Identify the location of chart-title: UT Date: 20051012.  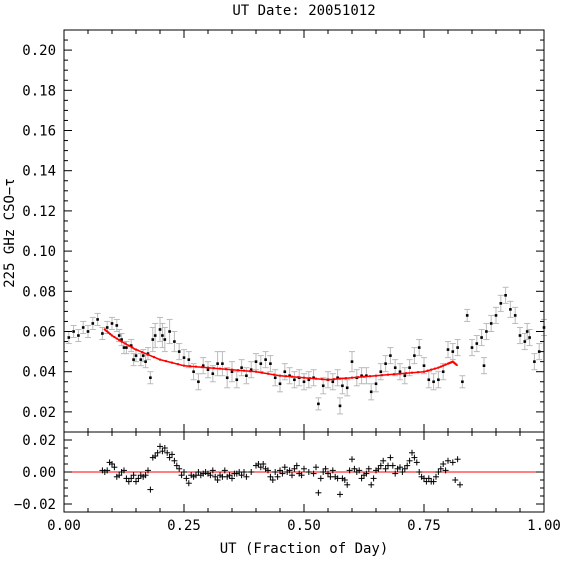
(303, 11).